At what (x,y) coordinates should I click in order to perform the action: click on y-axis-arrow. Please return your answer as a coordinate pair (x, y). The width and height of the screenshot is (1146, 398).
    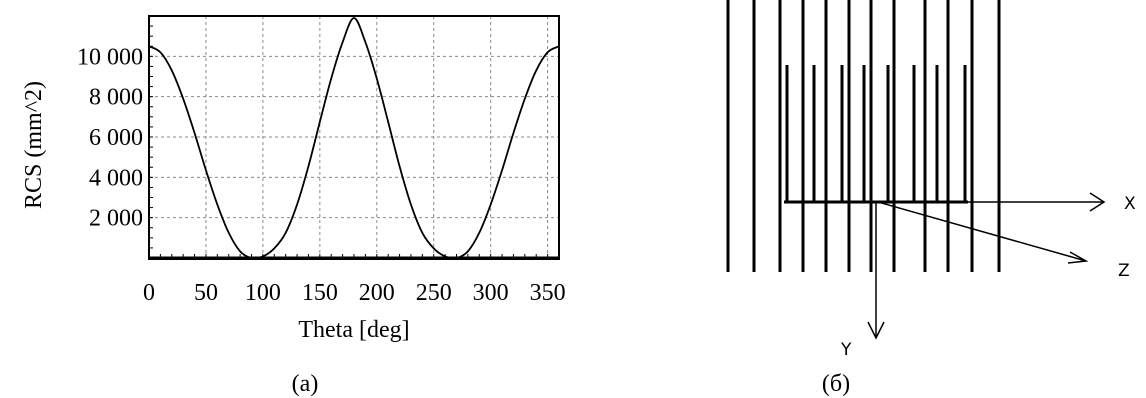
    Looking at the image, I should click on (876, 271).